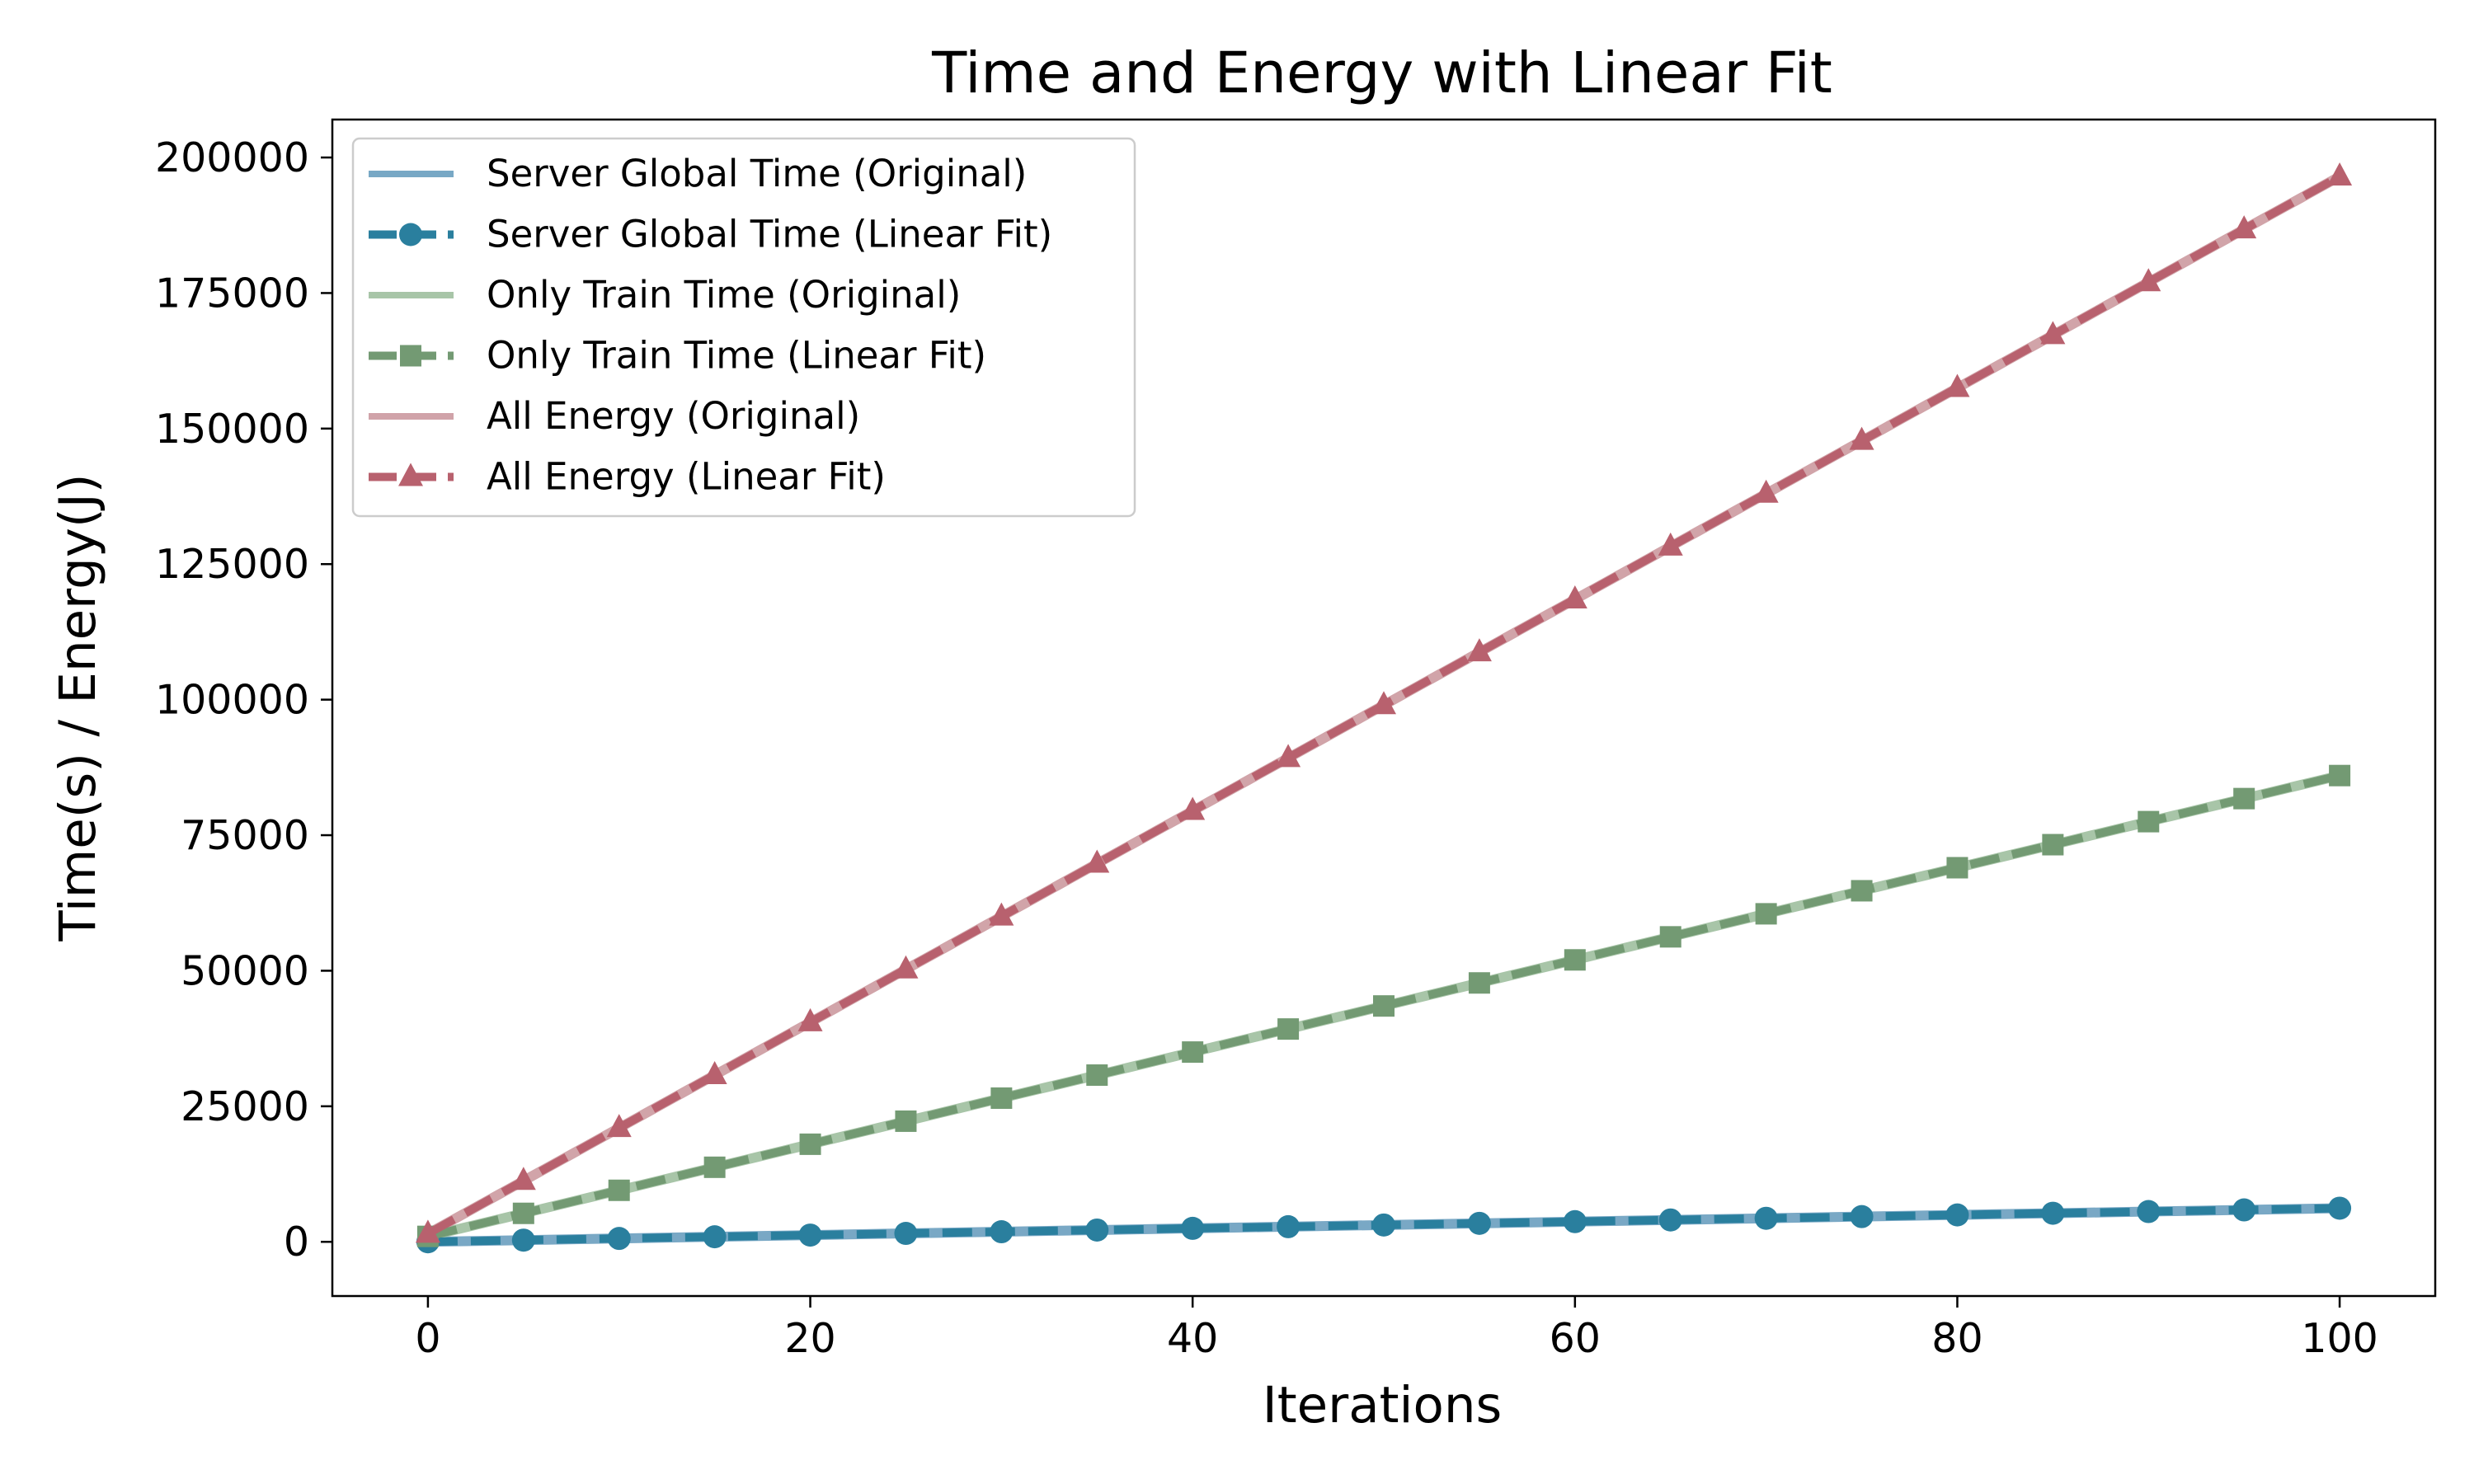 This screenshot has height=1484, width=2474. What do you see at coordinates (724, 295) in the screenshot?
I see `legend-label: Only Train Time (Original)` at bounding box center [724, 295].